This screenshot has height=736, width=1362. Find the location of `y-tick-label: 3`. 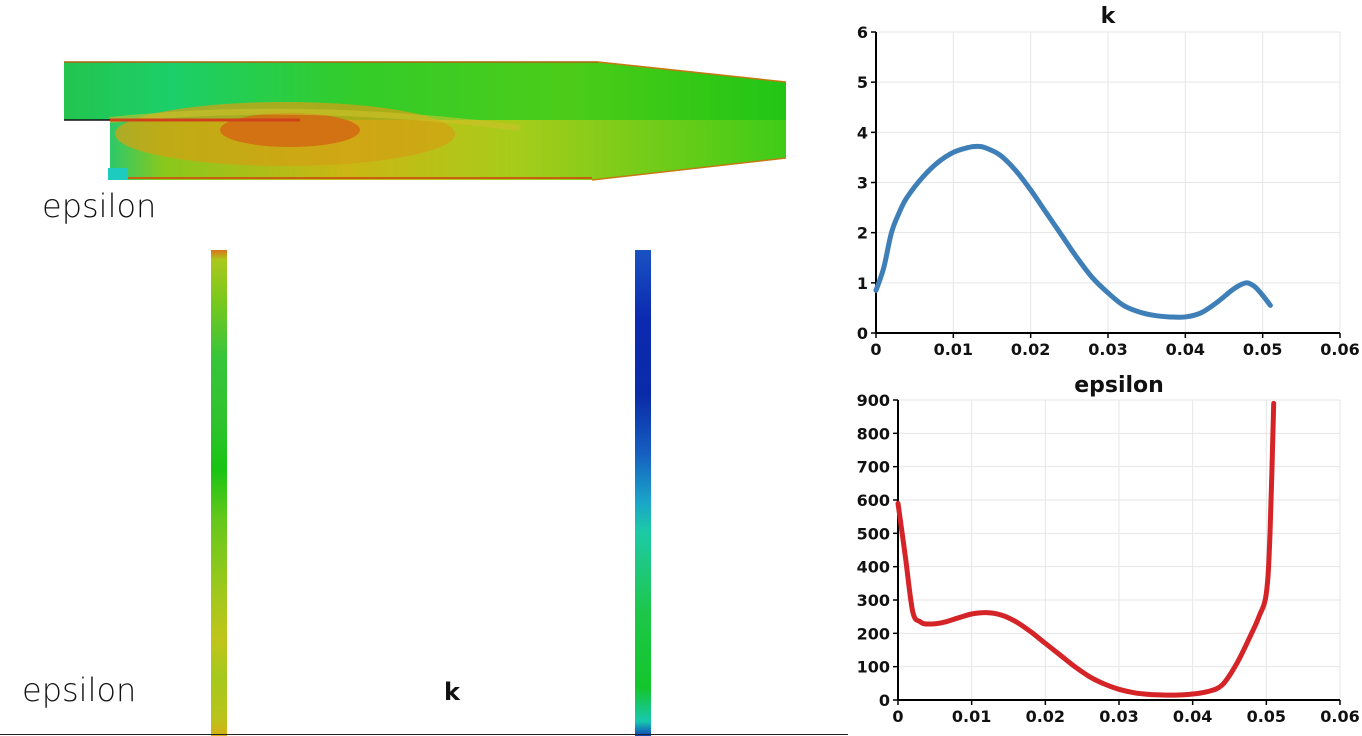

y-tick-label: 3 is located at coordinates (862, 183).